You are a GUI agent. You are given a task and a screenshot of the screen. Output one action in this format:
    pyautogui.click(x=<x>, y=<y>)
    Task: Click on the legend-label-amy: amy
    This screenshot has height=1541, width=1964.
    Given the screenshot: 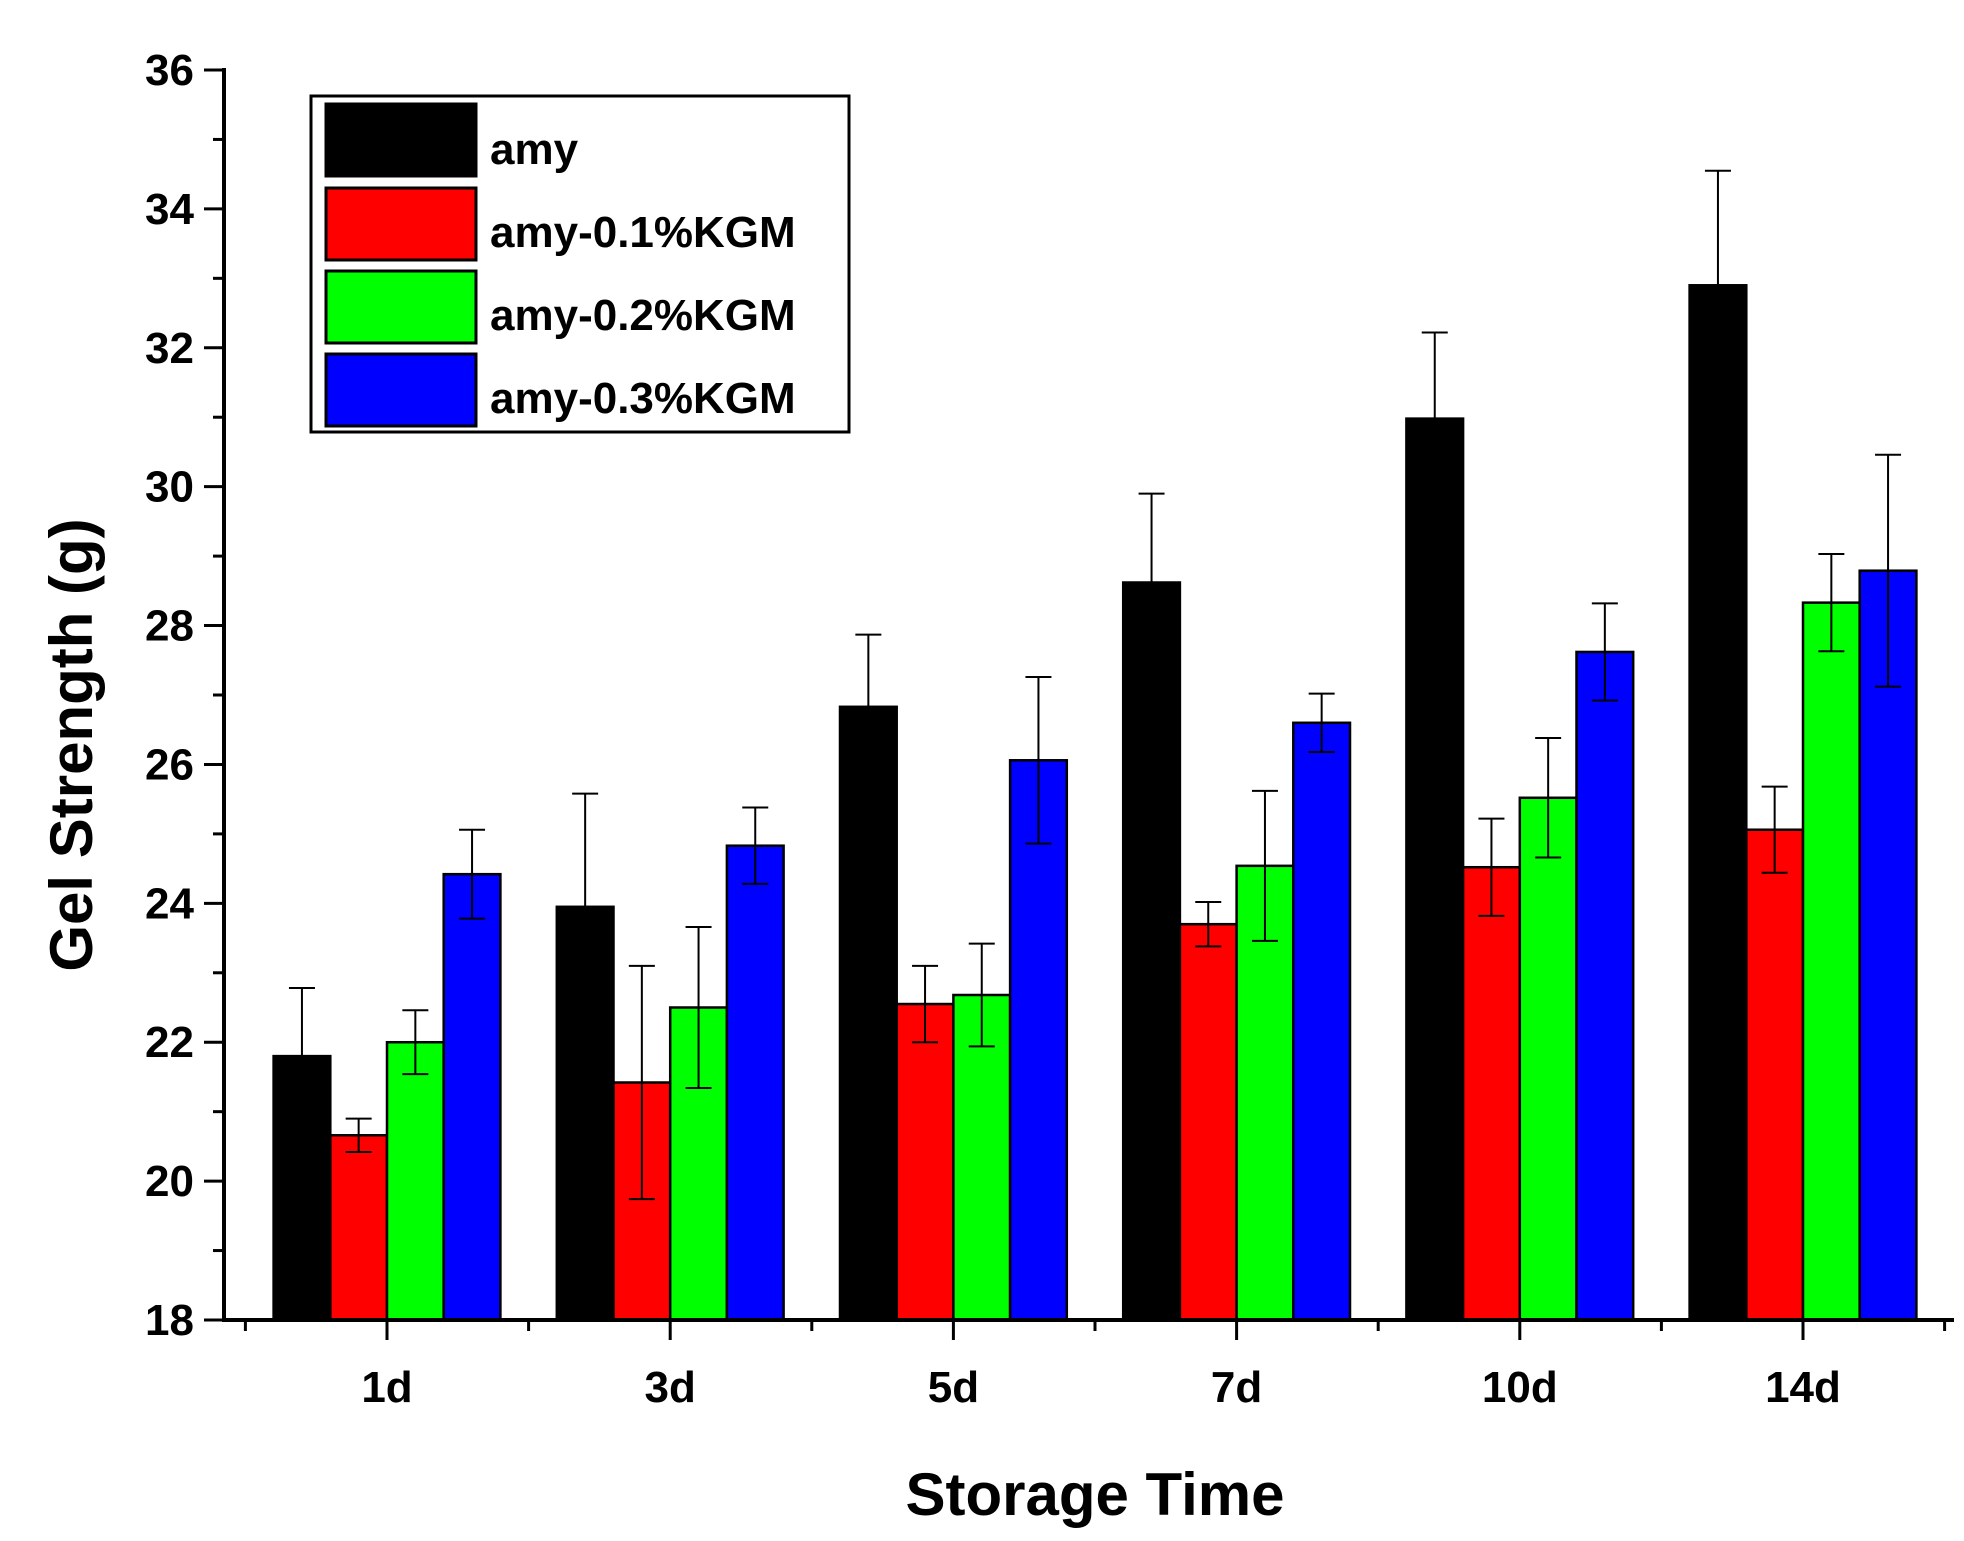 What is the action you would take?
    pyautogui.click(x=534, y=149)
    